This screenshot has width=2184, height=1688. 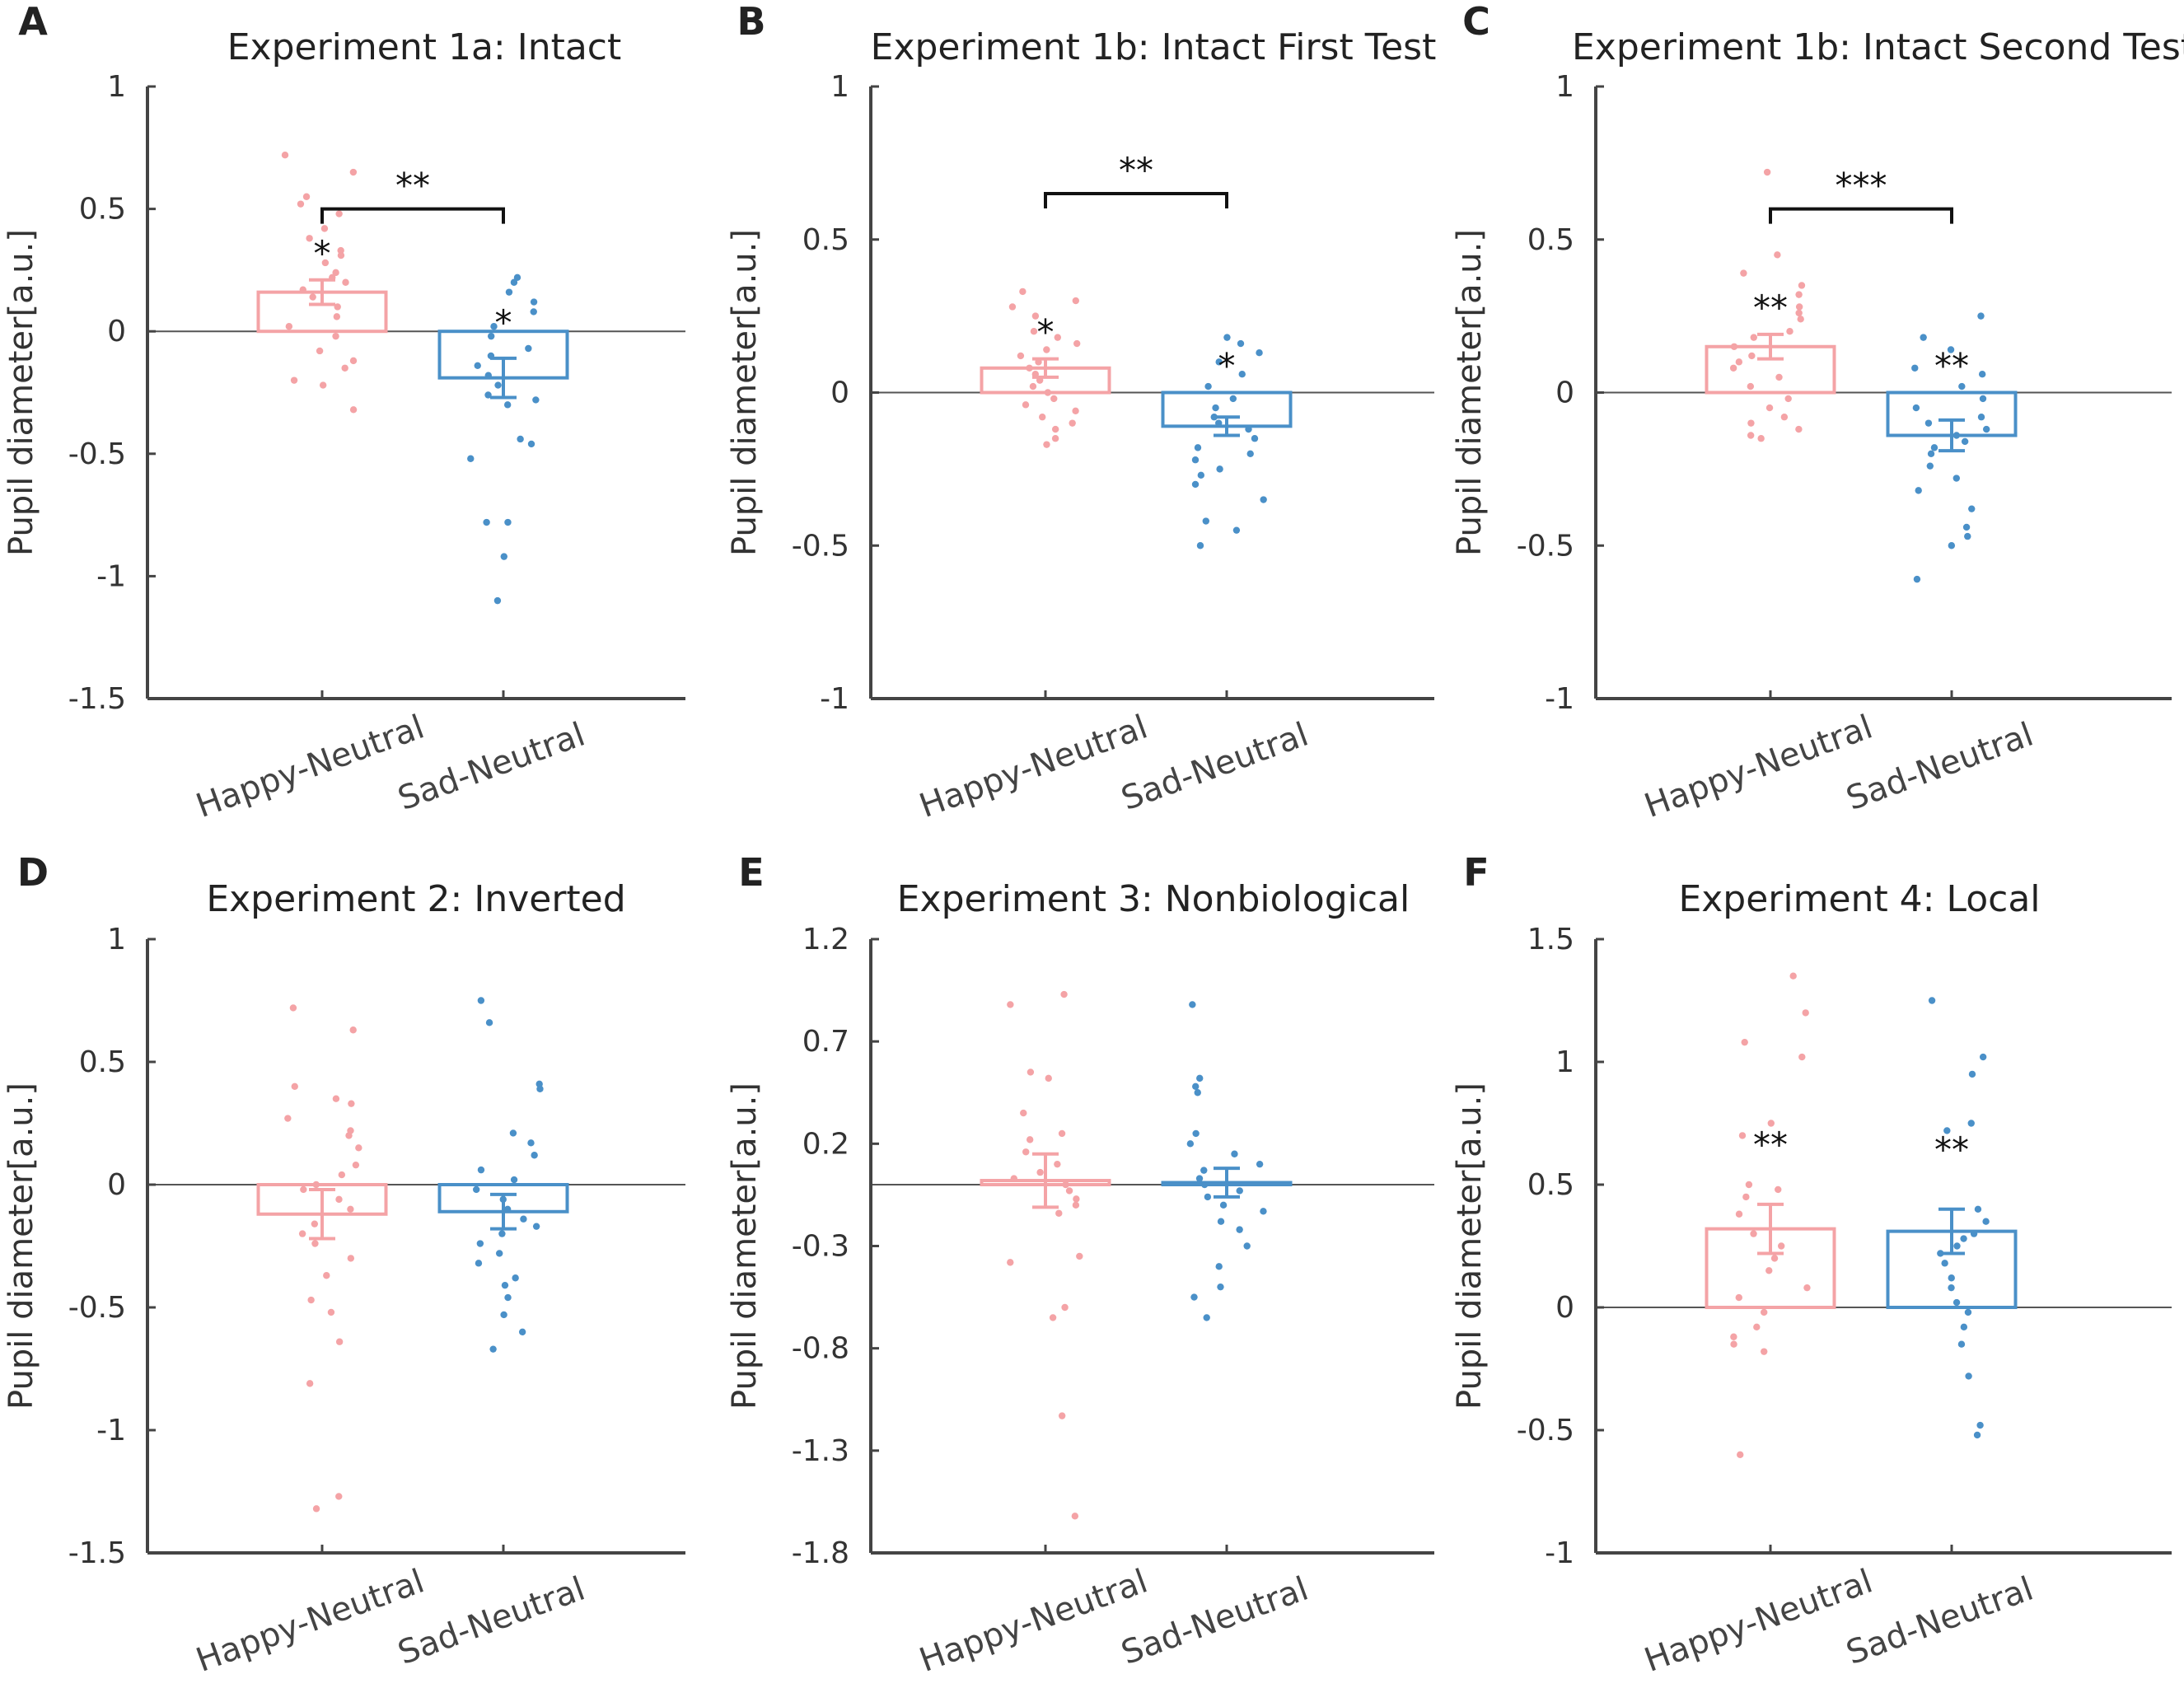 What do you see at coordinates (1136, 200) in the screenshot?
I see `comparison-bracket` at bounding box center [1136, 200].